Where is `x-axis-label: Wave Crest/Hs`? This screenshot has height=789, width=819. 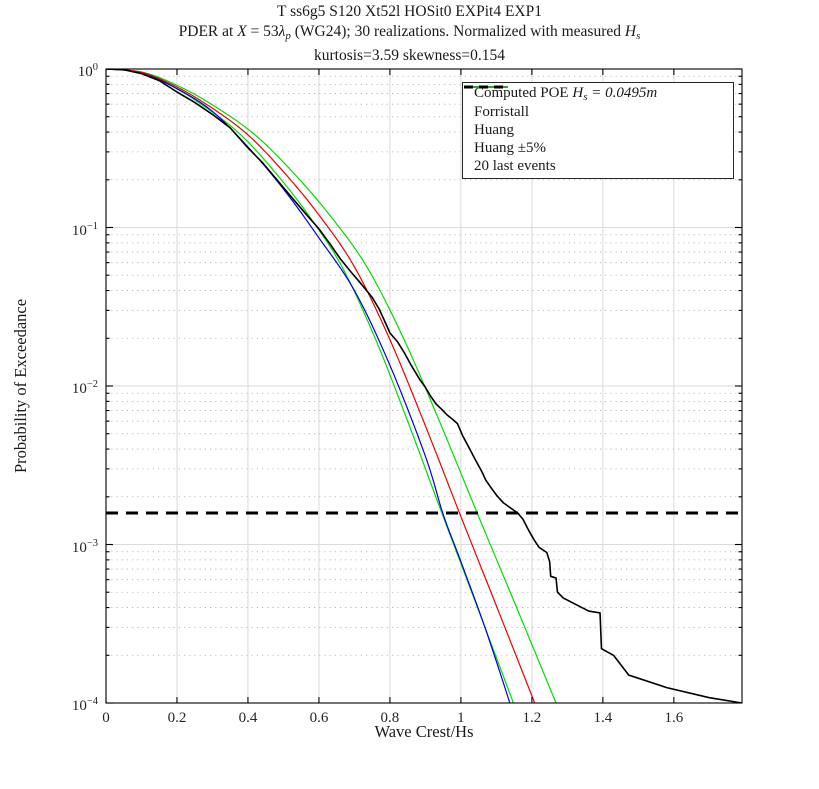
x-axis-label: Wave Crest/Hs is located at coordinates (424, 731).